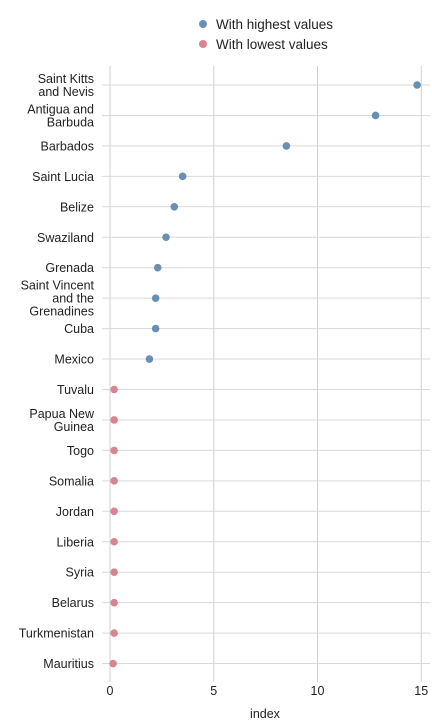 The width and height of the screenshot is (432, 720). I want to click on category-label-line: Cuba, so click(79, 329).